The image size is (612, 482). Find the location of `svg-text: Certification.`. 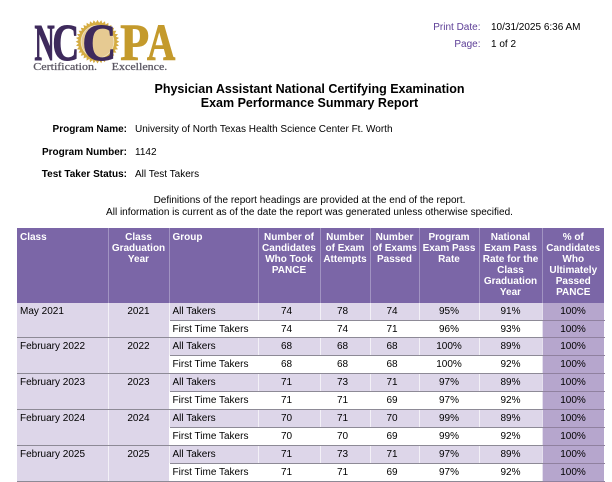

svg-text: Certification. is located at coordinates (65, 67).